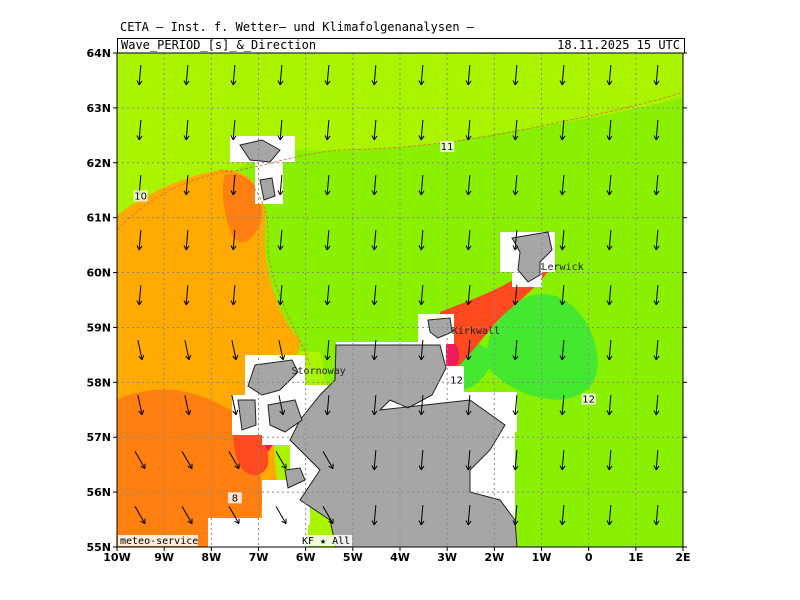 The image size is (800, 600). What do you see at coordinates (211, 557) in the screenshot?
I see `lon-label: 8W` at bounding box center [211, 557].